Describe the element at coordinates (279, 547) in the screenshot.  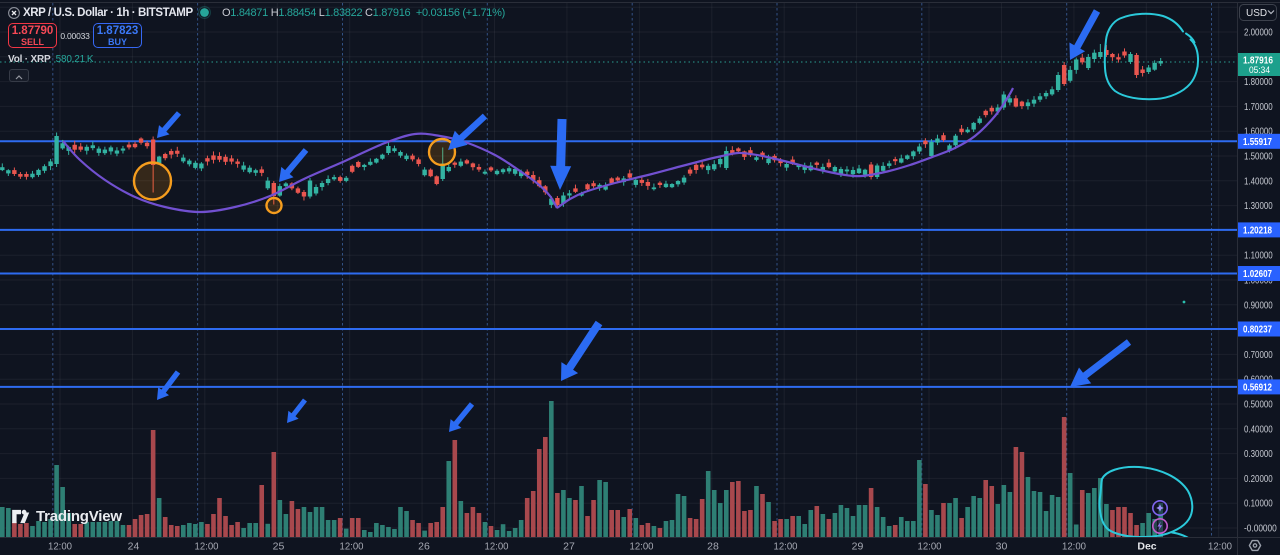
I see `svg-text: 25` at that location.